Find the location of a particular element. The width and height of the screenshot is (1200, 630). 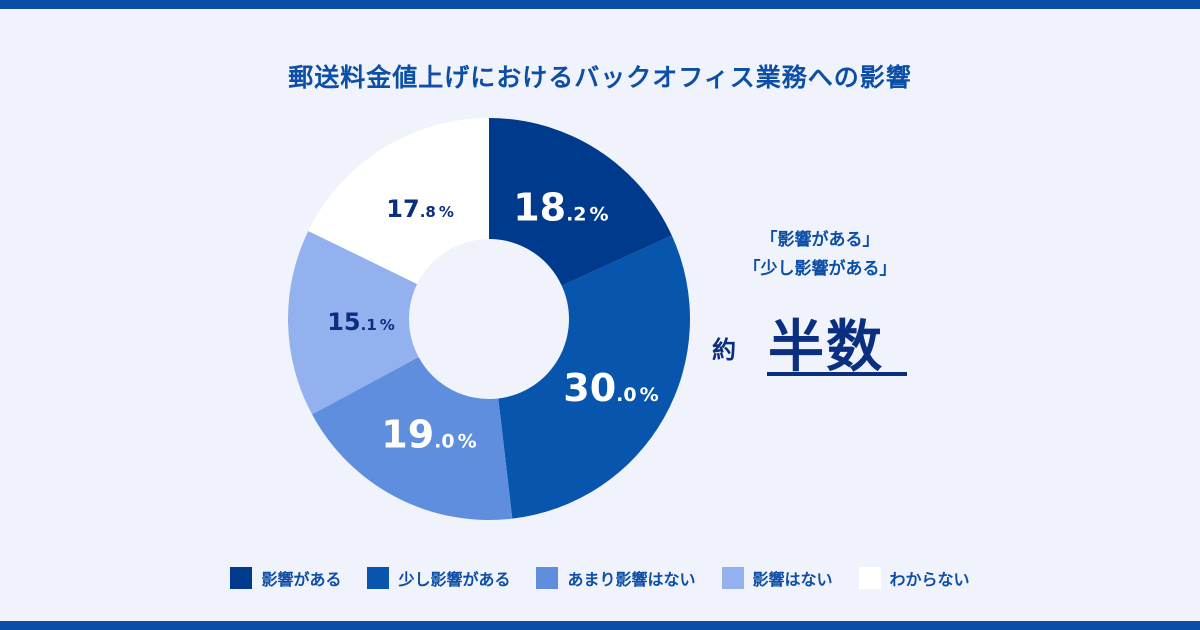

bottom-accent-bar is located at coordinates (600, 625).